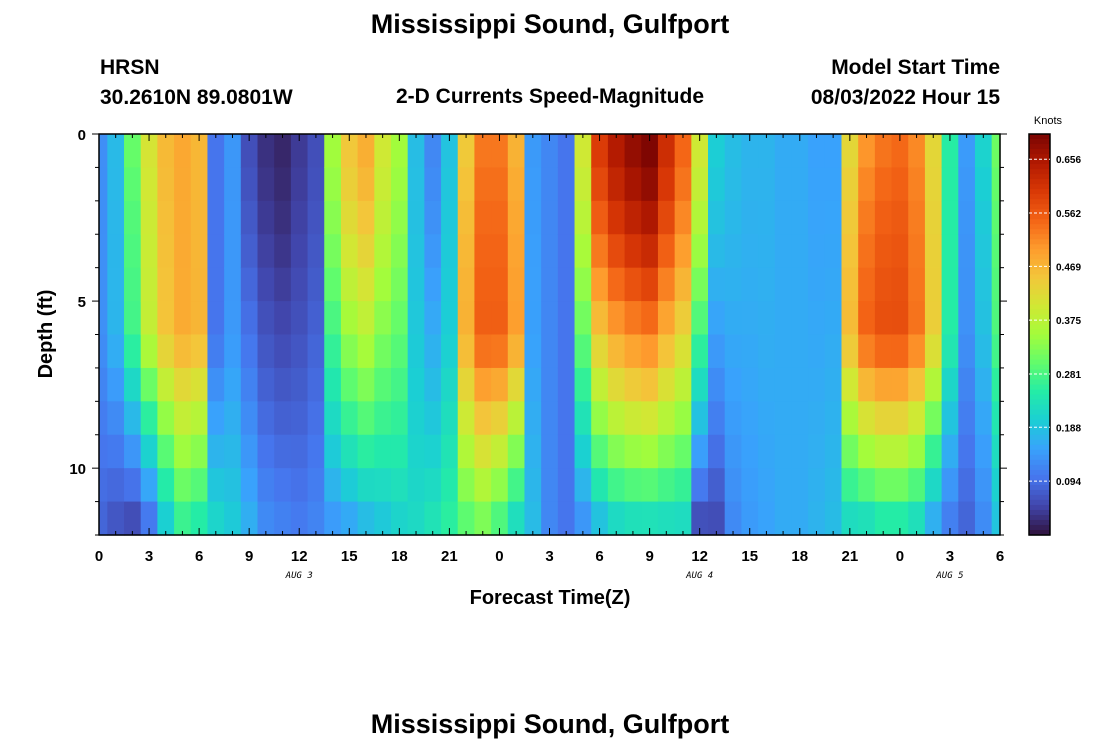 The width and height of the screenshot is (1100, 750). I want to click on colorbar-label: Knots, so click(1048, 121).